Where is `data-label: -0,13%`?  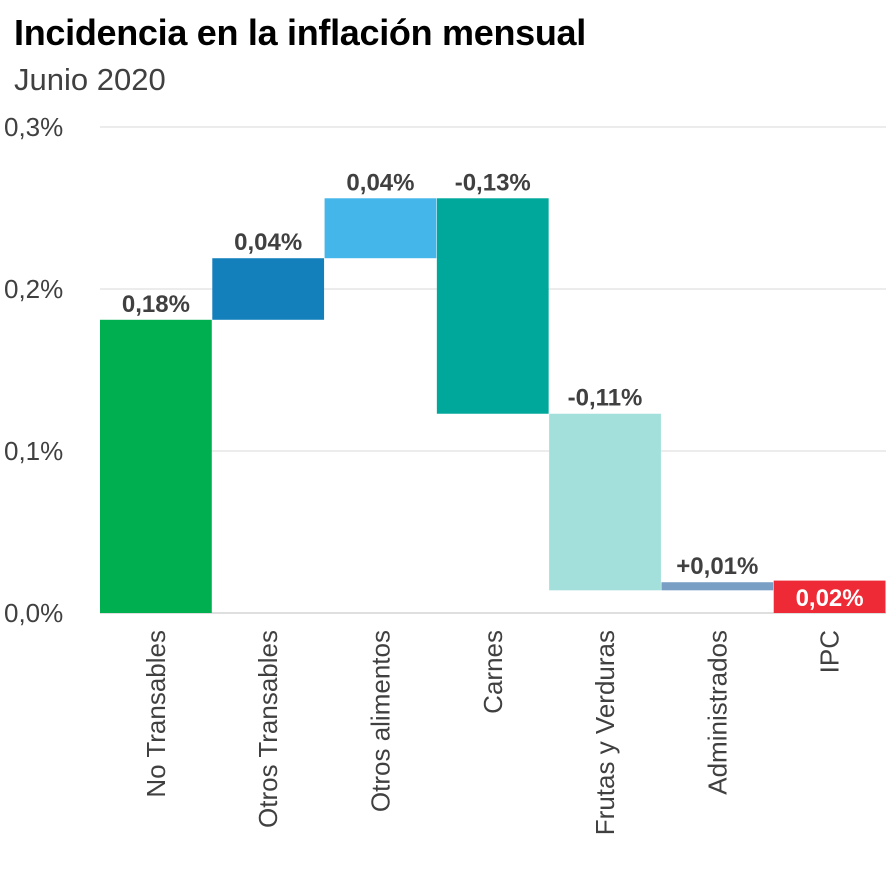 data-label: -0,13% is located at coordinates (493, 182).